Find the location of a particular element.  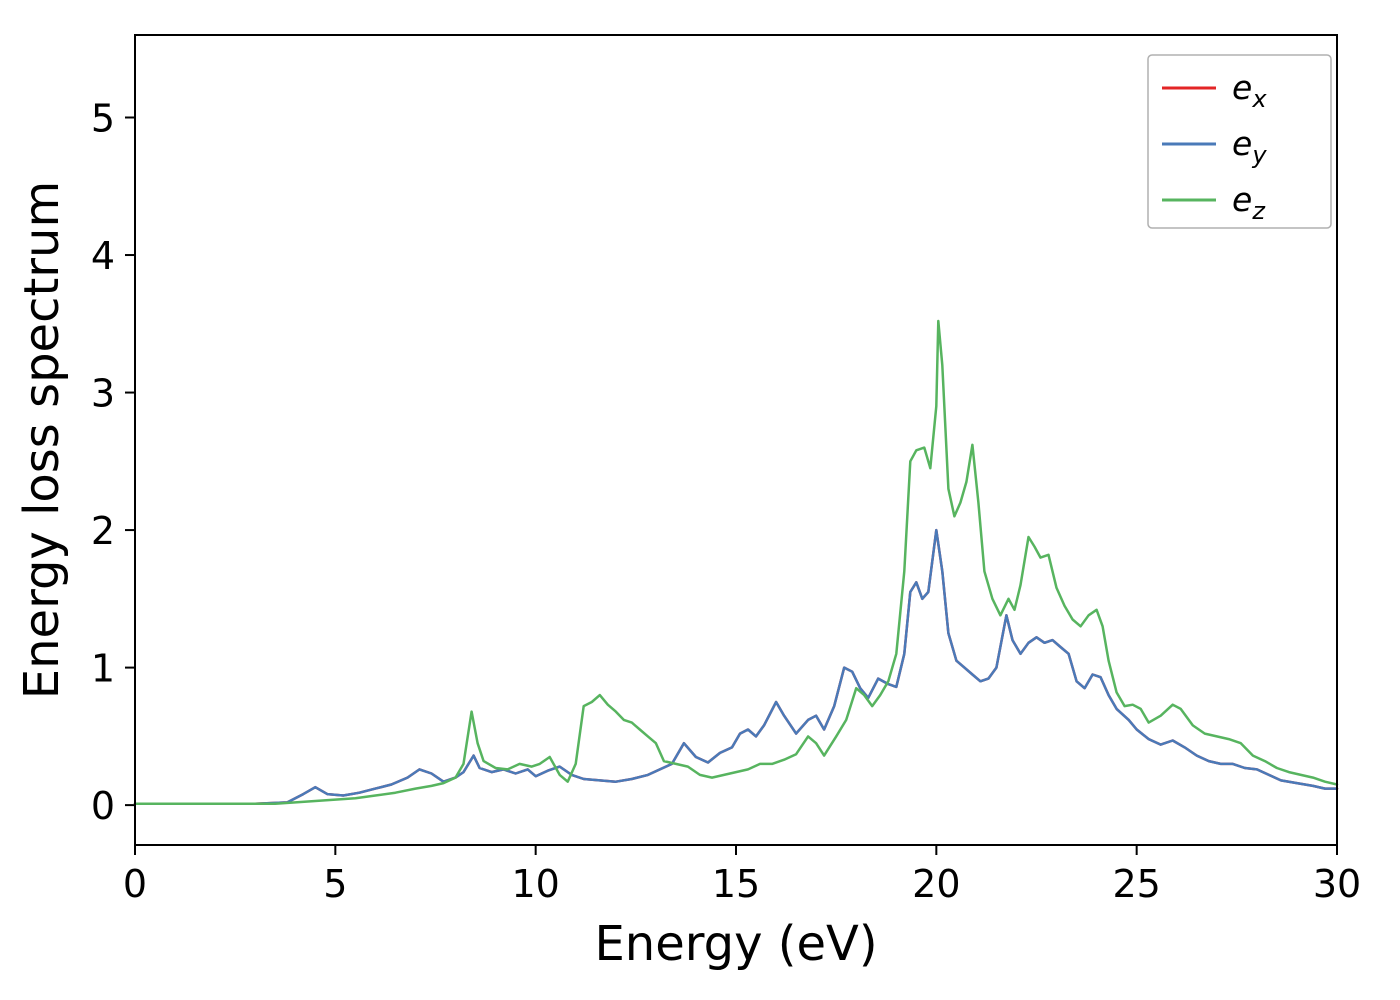

x-tick-label: 25 is located at coordinates (1136, 884).